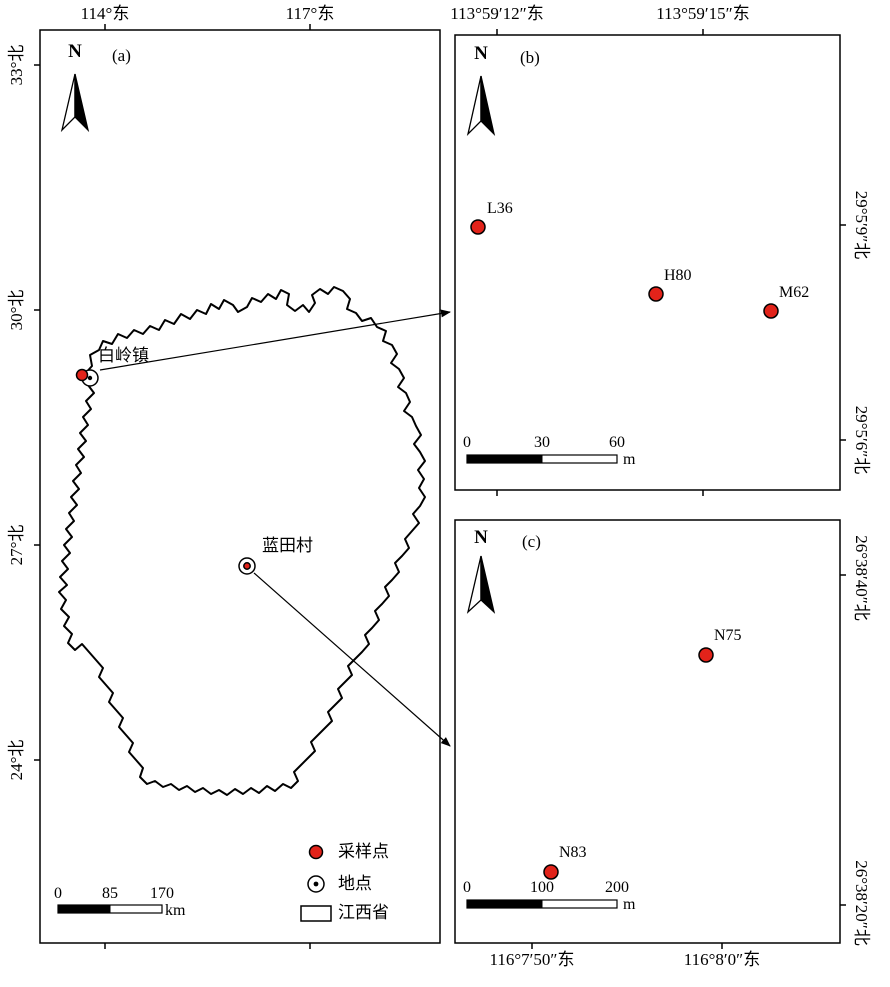 The height and width of the screenshot is (987, 890). I want to click on panel-a-left-axis-label-0: 33°北, so click(16, 65).